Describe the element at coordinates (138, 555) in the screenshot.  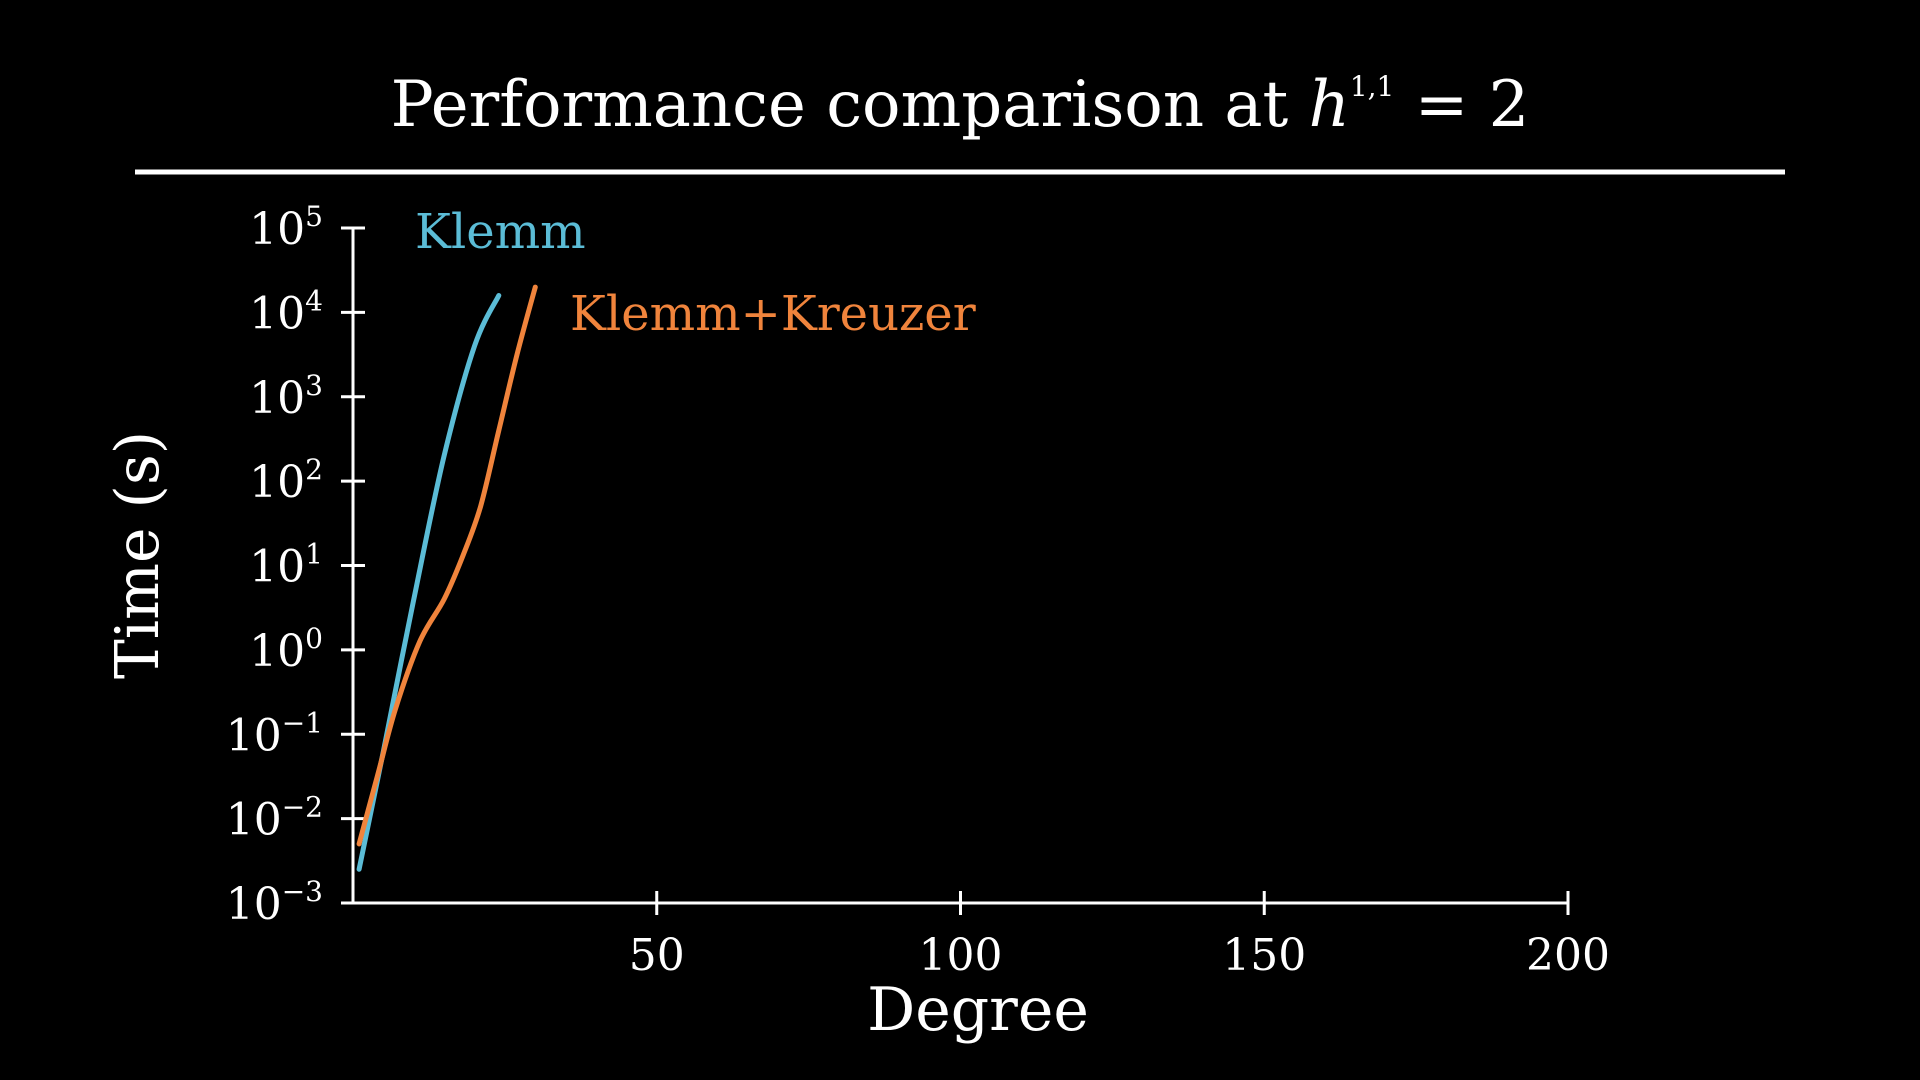
I see `y-axis-title: Time (s)` at that location.